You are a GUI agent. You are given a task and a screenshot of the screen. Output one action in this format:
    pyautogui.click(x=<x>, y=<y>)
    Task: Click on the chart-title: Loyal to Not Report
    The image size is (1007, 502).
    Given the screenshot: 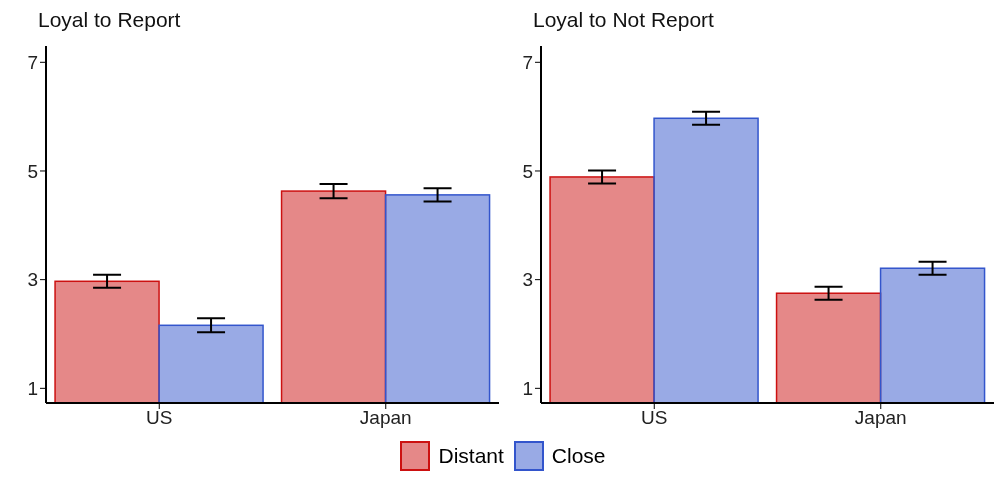 What is the action you would take?
    pyautogui.click(x=623, y=20)
    